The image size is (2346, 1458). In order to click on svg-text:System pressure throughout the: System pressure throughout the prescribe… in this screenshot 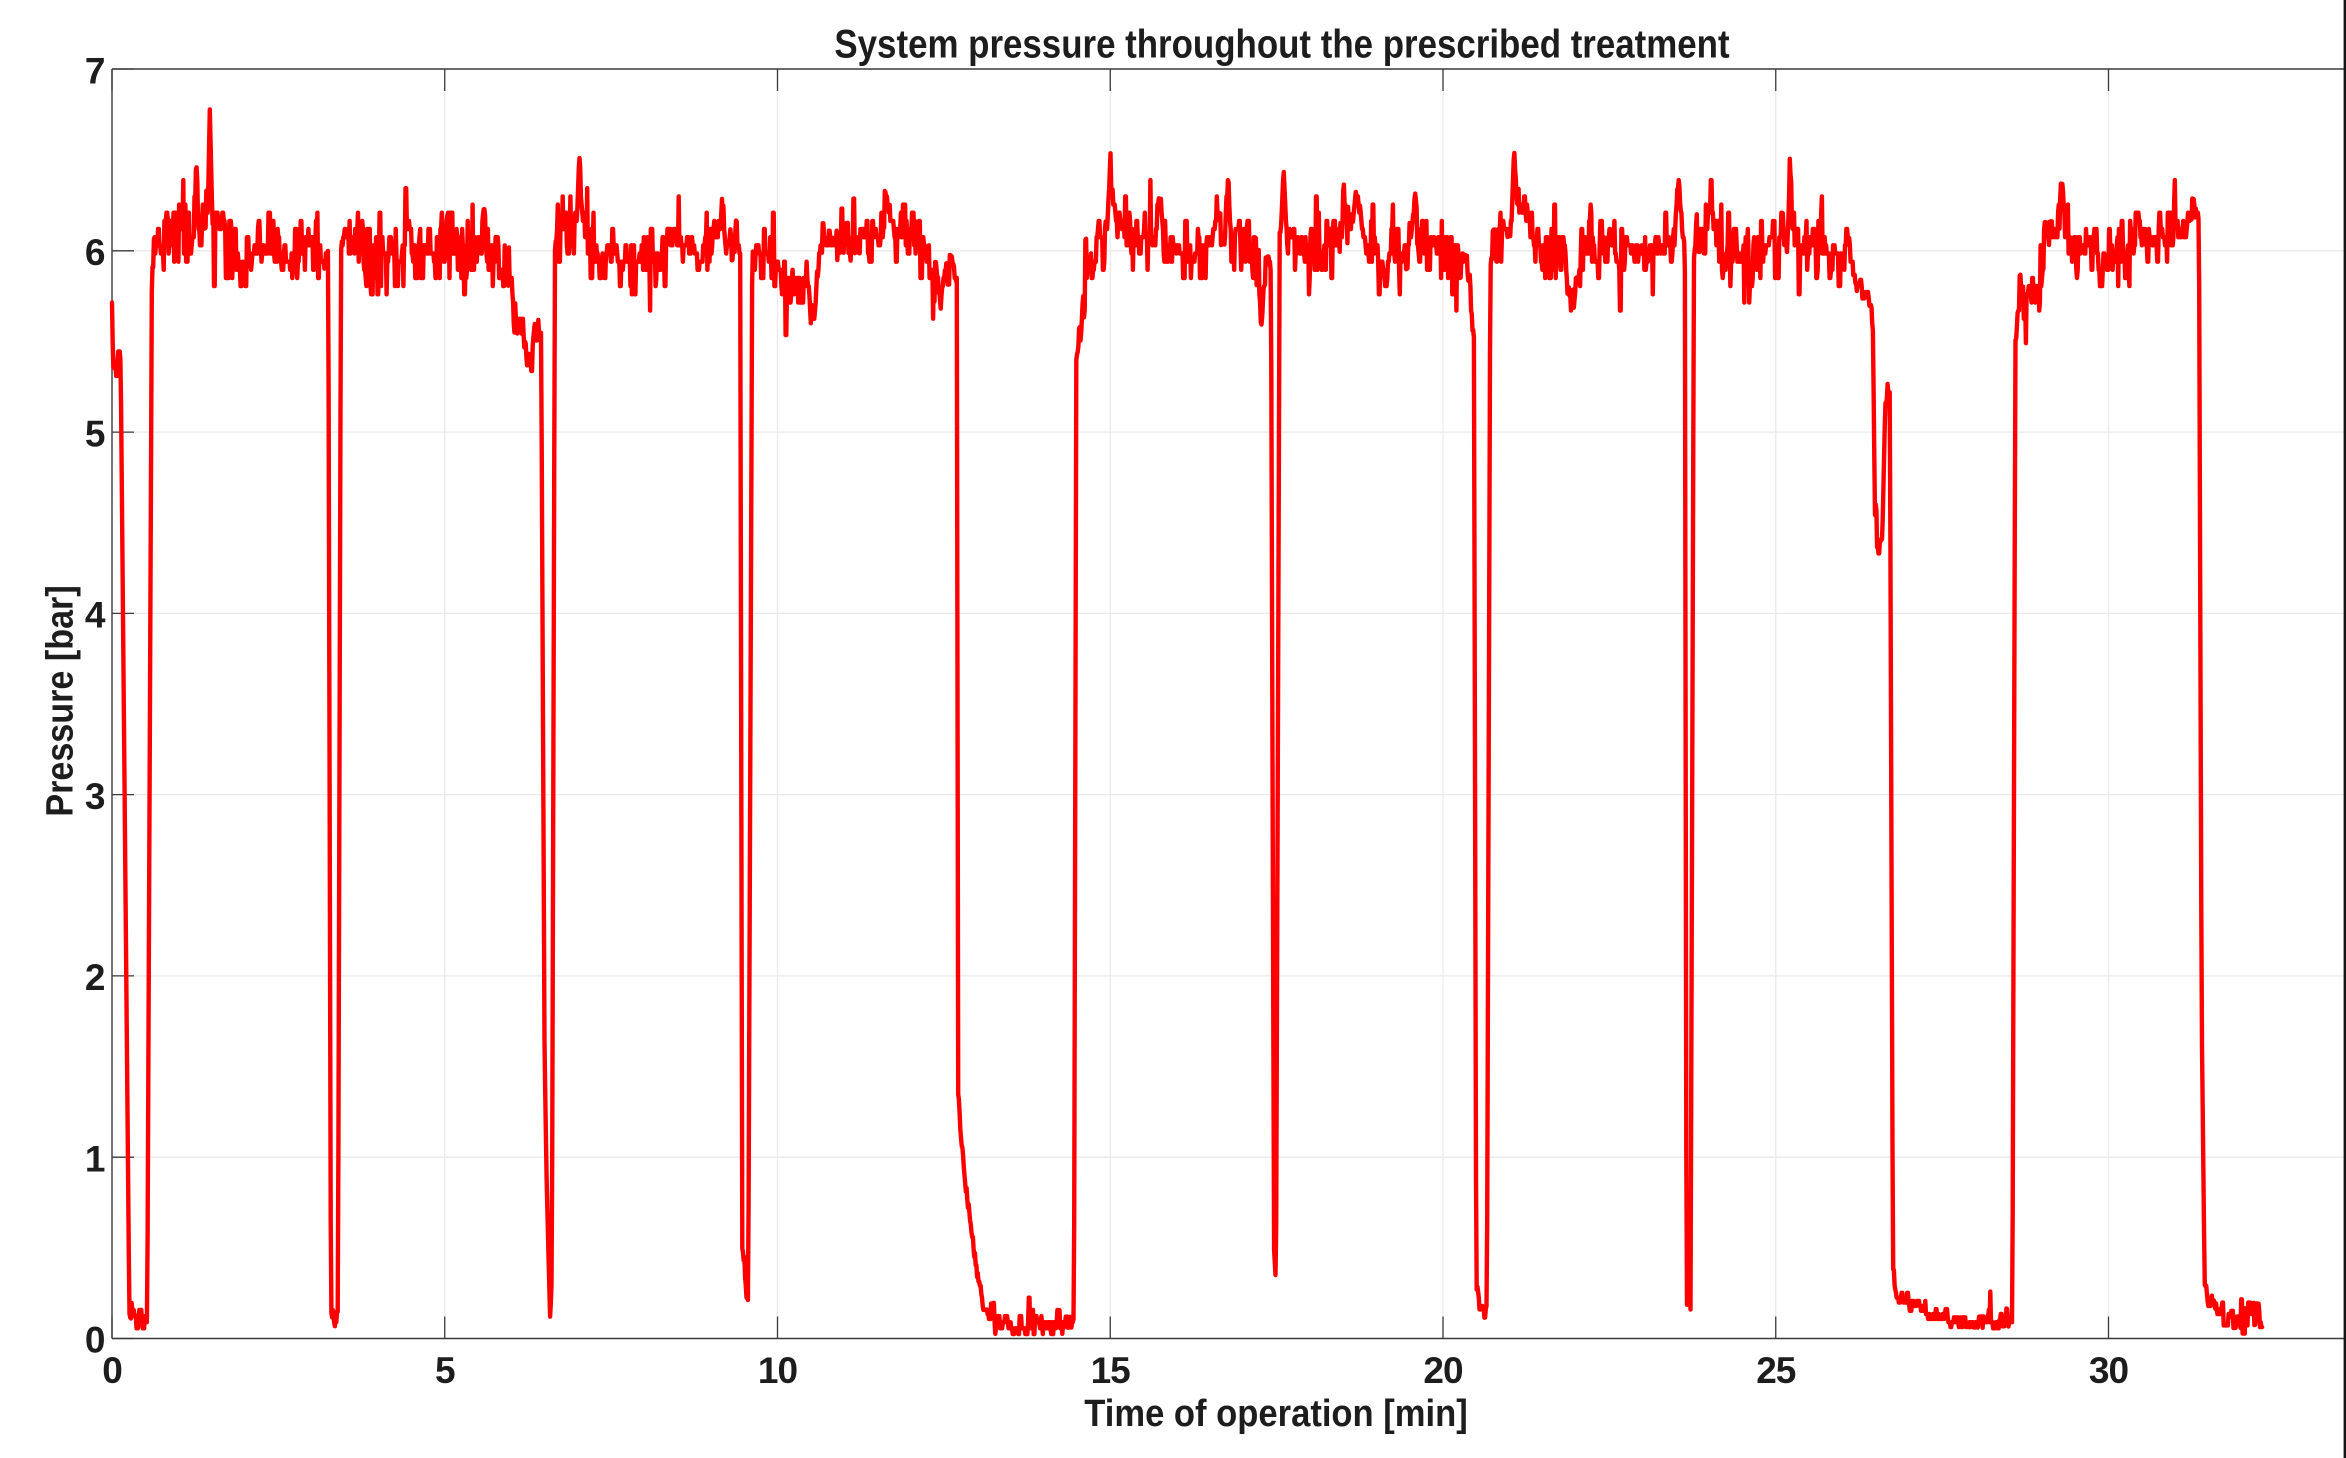, I will do `click(1282, 43)`.